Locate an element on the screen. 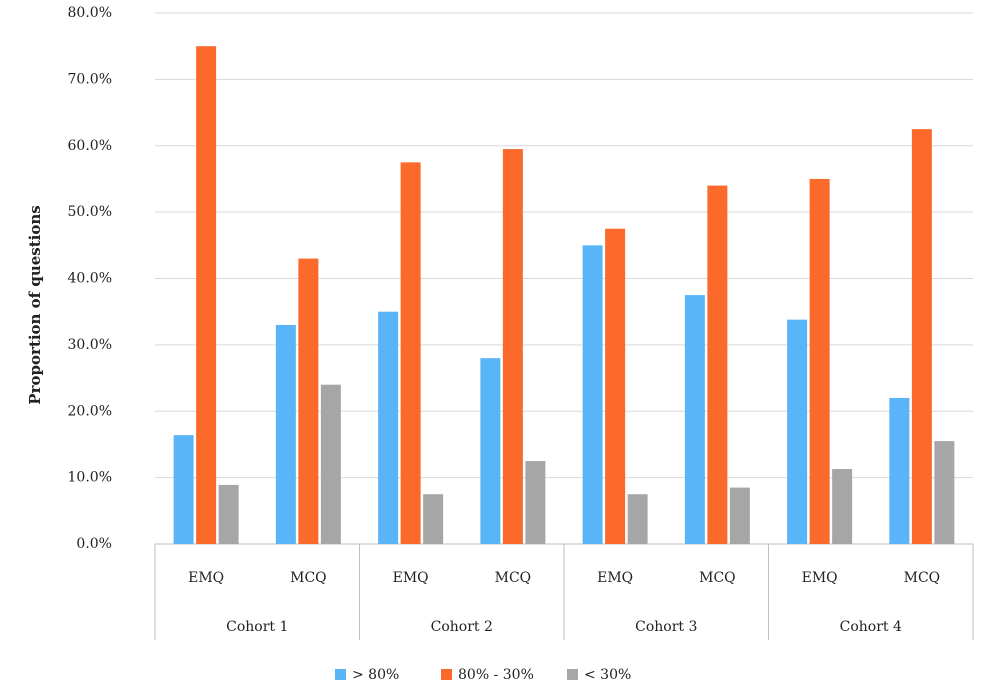 The width and height of the screenshot is (1000, 694). y-tick-label: 50.0% is located at coordinates (90, 212).